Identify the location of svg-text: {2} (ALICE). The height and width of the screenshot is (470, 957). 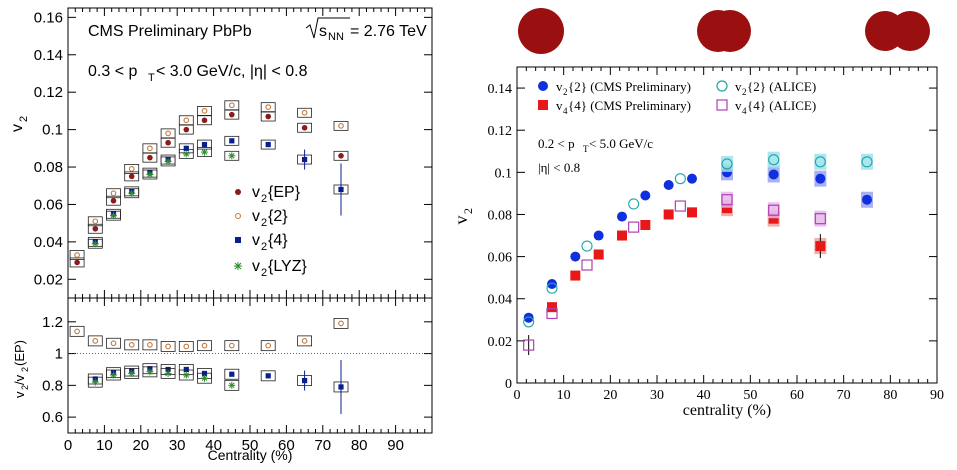
(781, 86).